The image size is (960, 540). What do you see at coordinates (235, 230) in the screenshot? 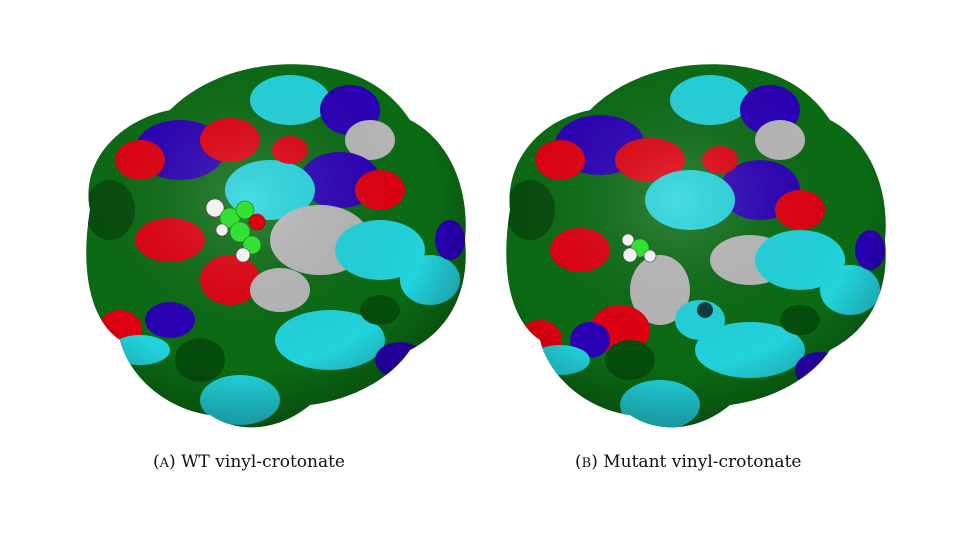
I see `ligand-a` at bounding box center [235, 230].